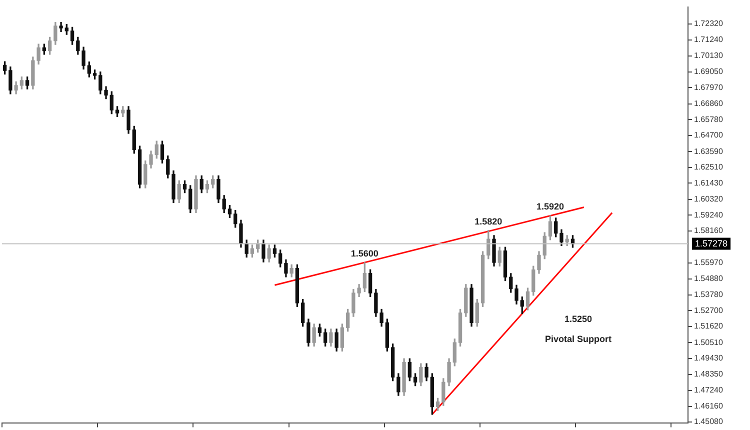 Image resolution: width=750 pixels, height=430 pixels. I want to click on y-tick-label: 1.69050, so click(709, 71).